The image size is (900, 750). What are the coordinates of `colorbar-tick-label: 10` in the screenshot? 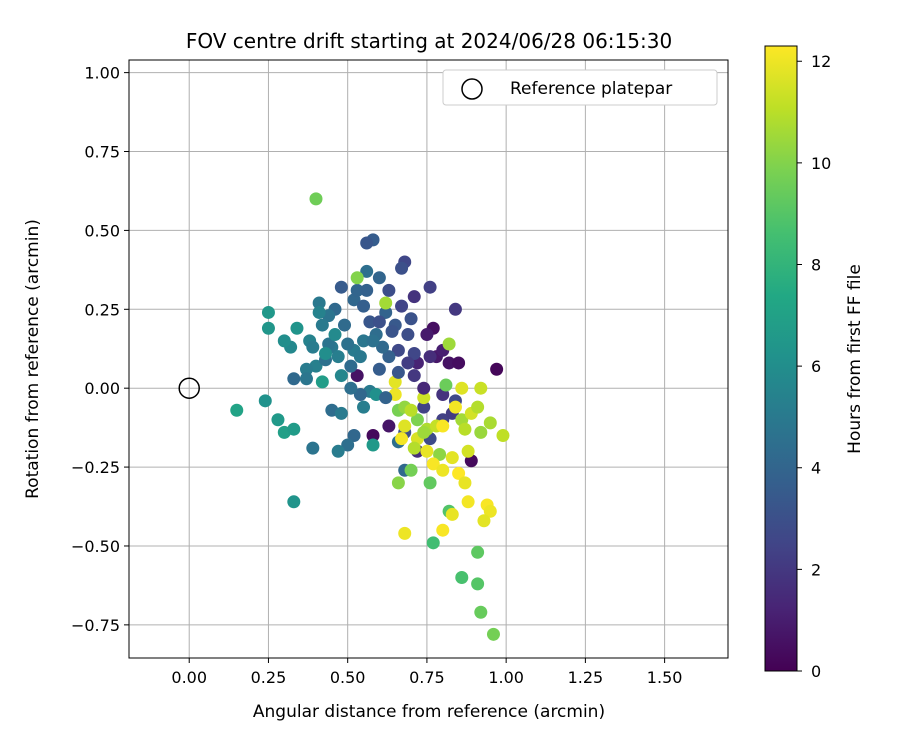 It's located at (821, 163).